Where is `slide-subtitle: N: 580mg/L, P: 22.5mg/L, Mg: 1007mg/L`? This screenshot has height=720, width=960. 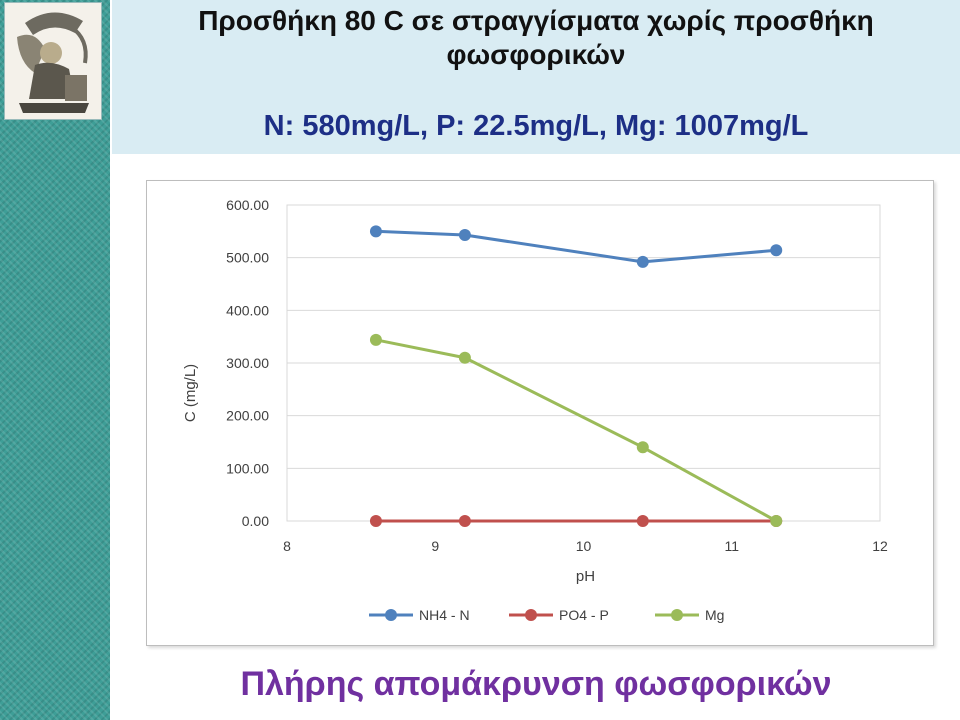 slide-subtitle: N: 580mg/L, P: 22.5mg/L, Mg: 1007mg/L is located at coordinates (536, 126).